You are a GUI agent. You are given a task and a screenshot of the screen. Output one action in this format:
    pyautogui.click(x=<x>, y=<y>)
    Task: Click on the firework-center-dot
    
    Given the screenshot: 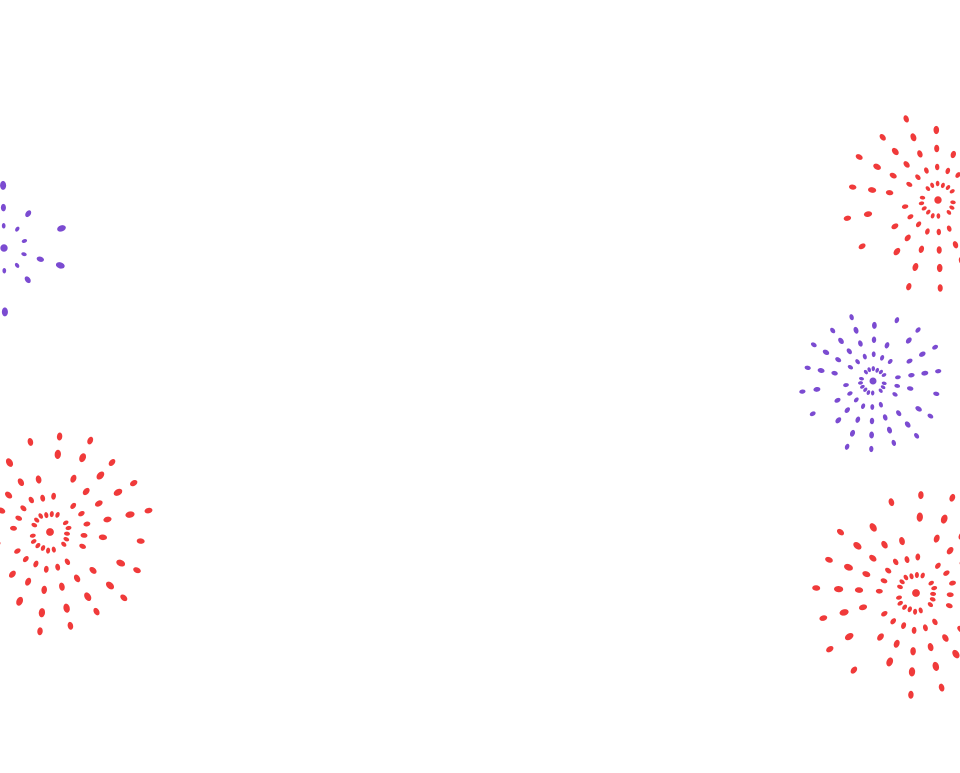 What is the action you would take?
    pyautogui.click(x=873, y=381)
    